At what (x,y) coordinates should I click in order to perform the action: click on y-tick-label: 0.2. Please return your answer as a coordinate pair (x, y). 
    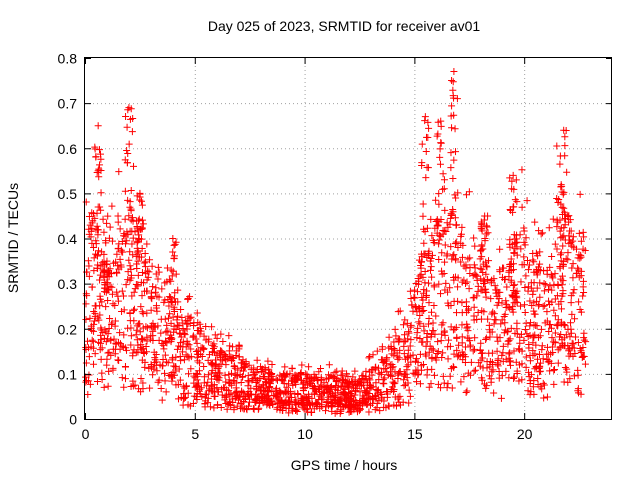
    Looking at the image, I should click on (68, 329).